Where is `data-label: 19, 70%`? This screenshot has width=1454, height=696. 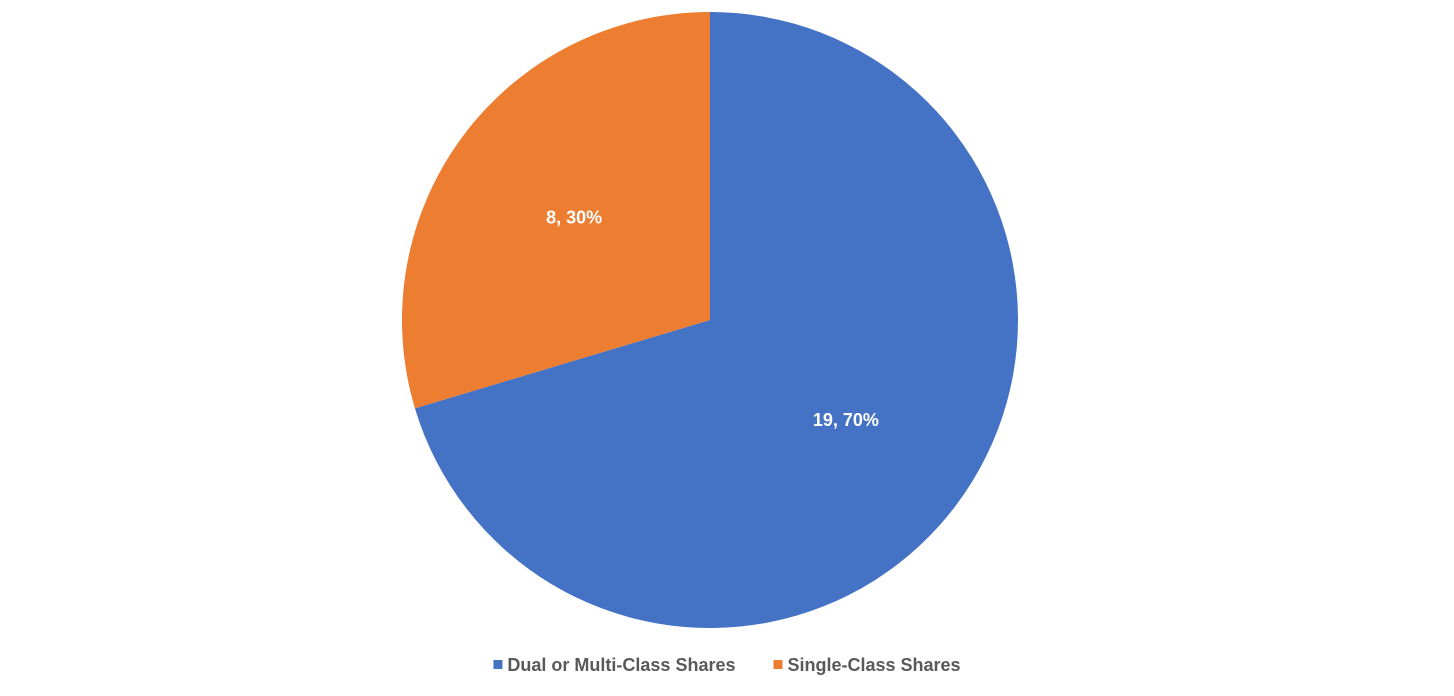 data-label: 19, 70% is located at coordinates (846, 420).